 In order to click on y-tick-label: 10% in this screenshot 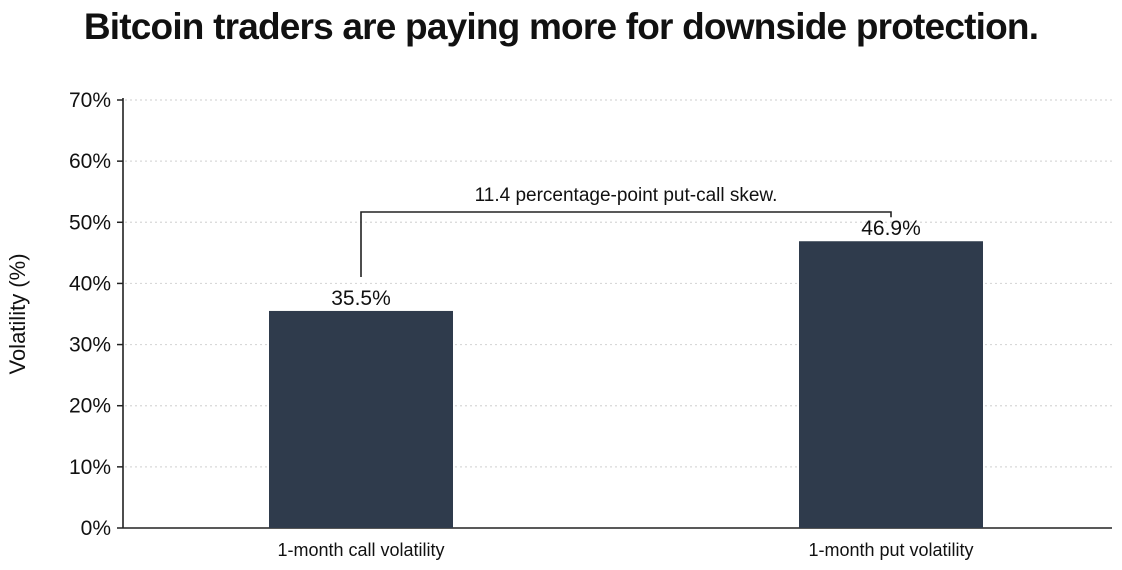, I will do `click(90, 467)`.